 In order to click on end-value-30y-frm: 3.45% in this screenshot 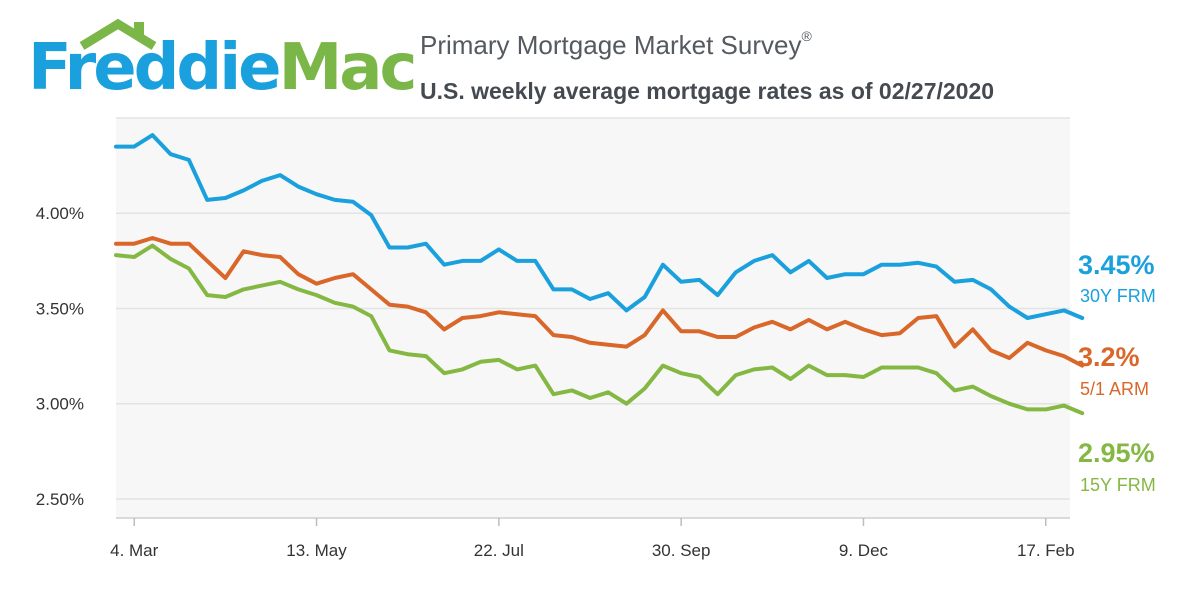, I will do `click(1116, 265)`.